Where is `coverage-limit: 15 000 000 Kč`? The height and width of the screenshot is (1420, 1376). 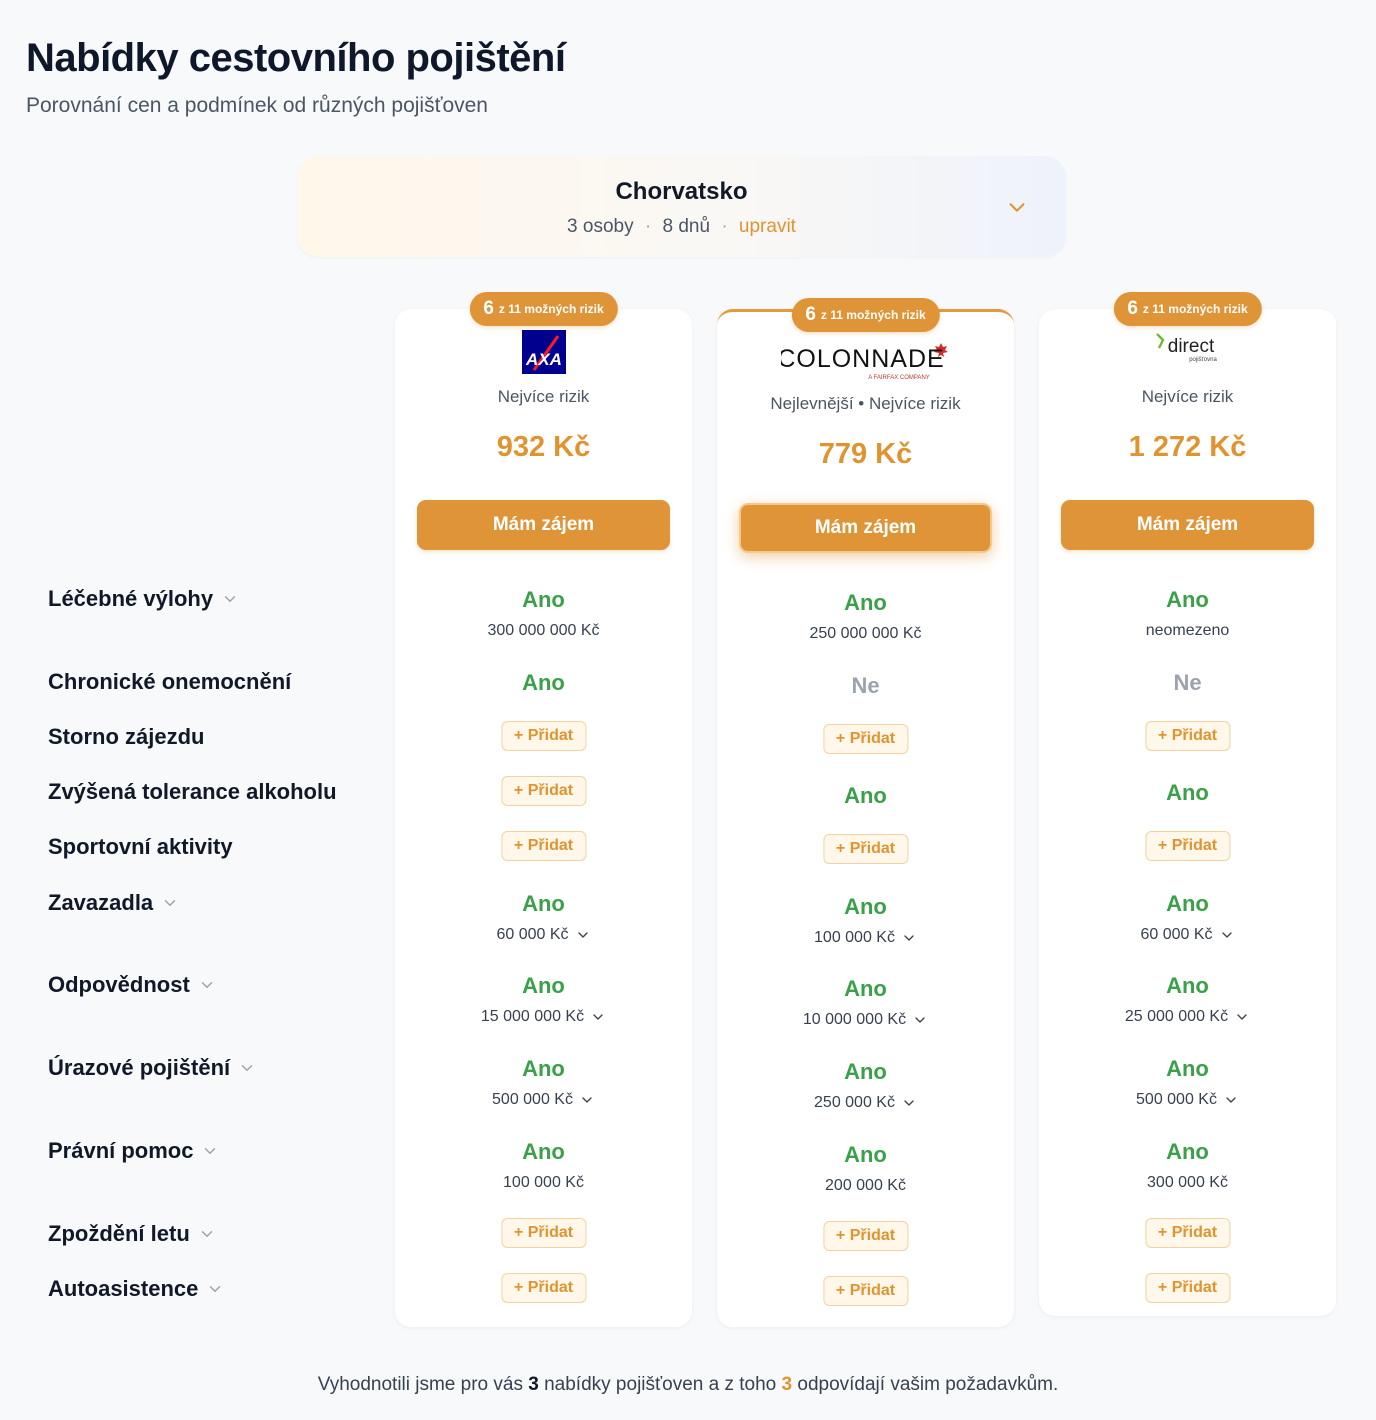
coverage-limit: 15 000 000 Kč is located at coordinates (543, 1017).